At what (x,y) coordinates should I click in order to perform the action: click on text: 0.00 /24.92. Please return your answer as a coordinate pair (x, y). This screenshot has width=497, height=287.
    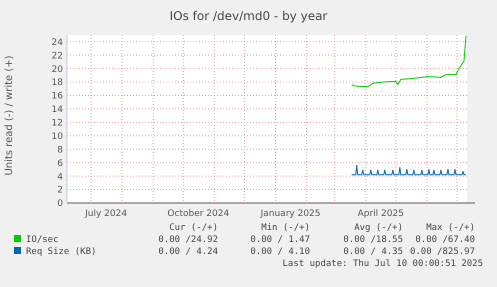
    Looking at the image, I should click on (188, 240).